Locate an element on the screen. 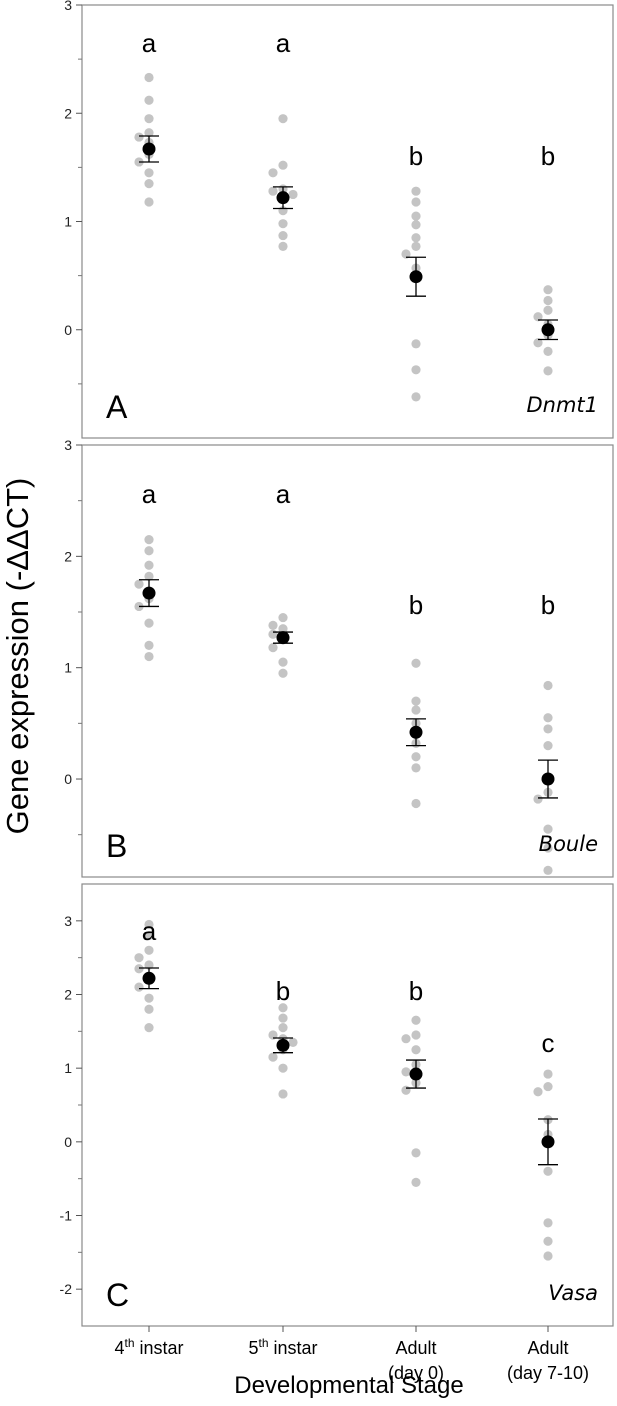 Image resolution: width=617 pixels, height=1406 pixels. y-tick-label: -2 is located at coordinates (66, 1289).